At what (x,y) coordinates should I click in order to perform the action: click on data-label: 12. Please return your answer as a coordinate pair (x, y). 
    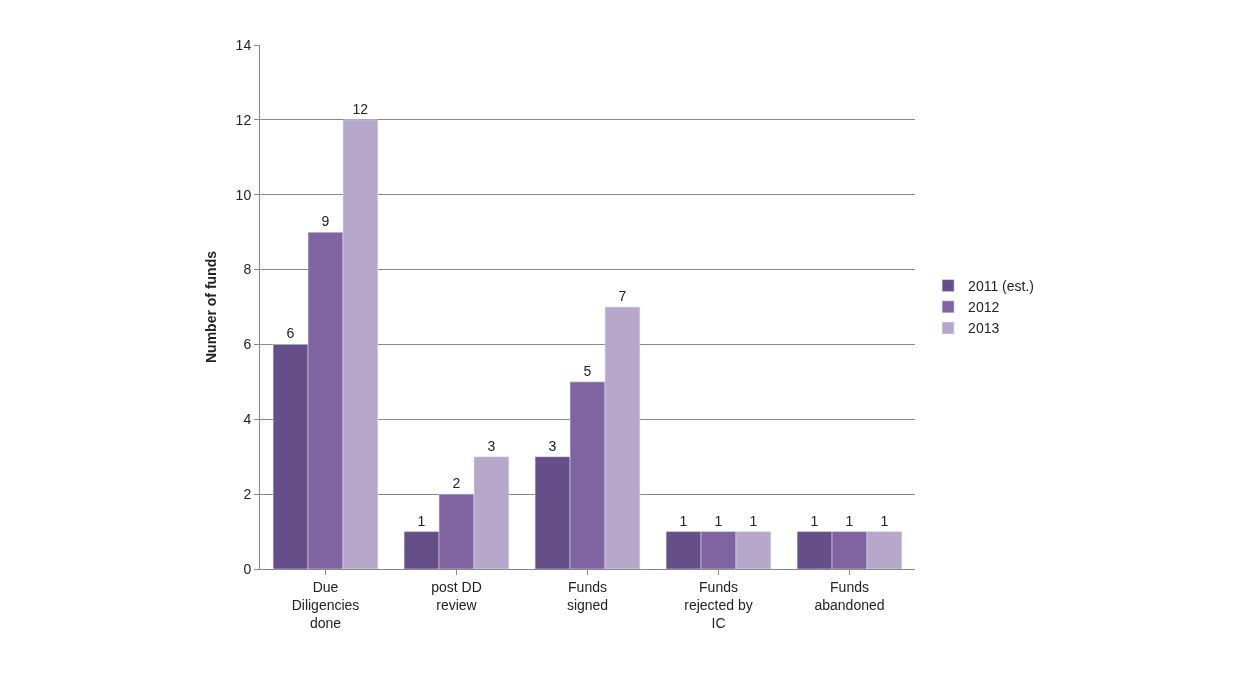
    Looking at the image, I should click on (360, 108).